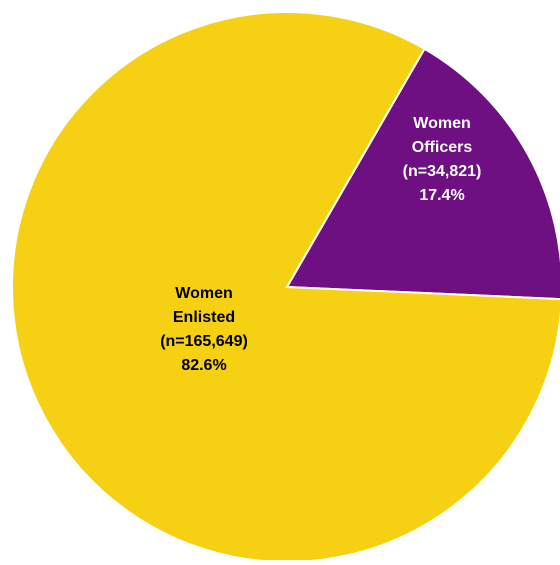 The width and height of the screenshot is (560, 565). I want to click on slice-label-line: Officers, so click(442, 147).